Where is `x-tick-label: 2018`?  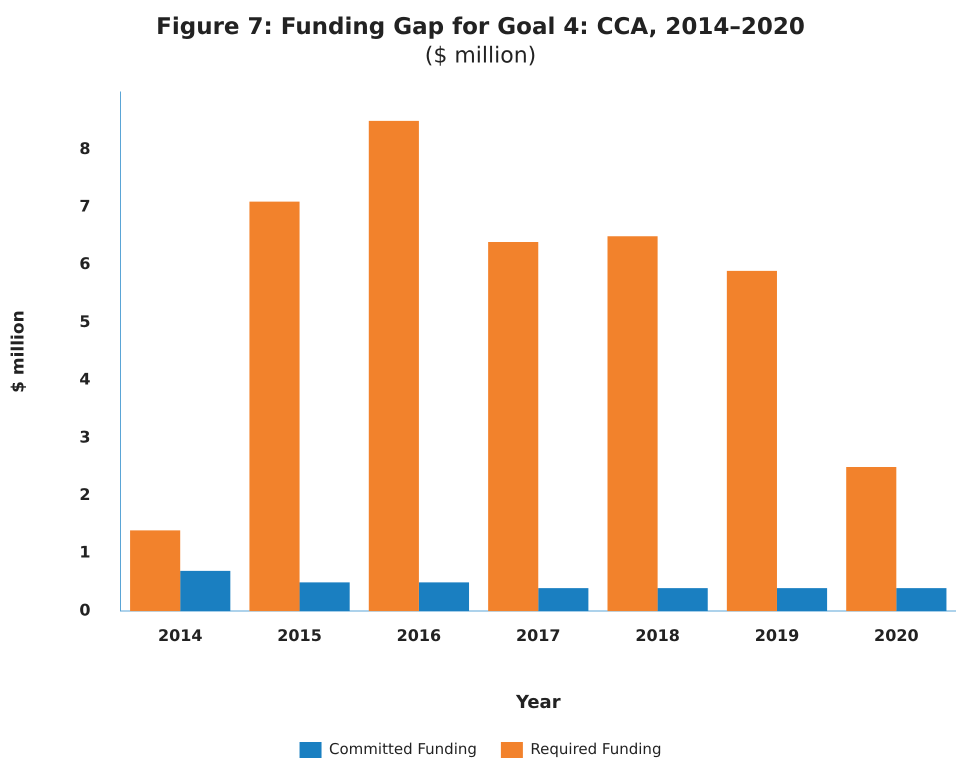
x-tick-label: 2018 is located at coordinates (657, 635).